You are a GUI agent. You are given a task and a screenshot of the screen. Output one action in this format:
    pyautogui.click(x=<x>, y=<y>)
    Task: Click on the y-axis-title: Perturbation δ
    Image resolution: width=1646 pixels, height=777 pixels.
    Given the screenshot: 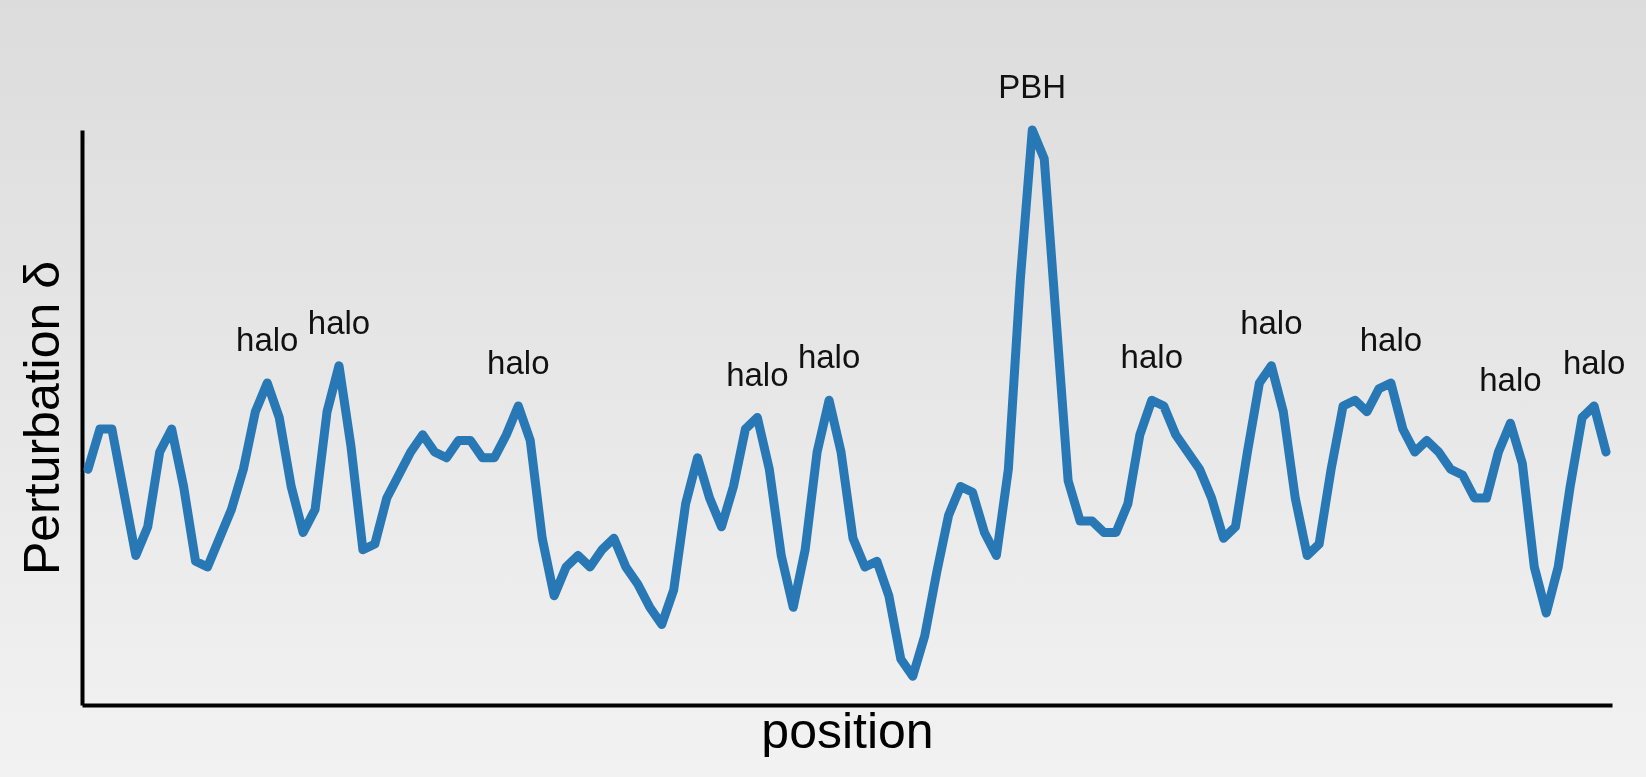 What is the action you would take?
    pyautogui.click(x=41, y=418)
    